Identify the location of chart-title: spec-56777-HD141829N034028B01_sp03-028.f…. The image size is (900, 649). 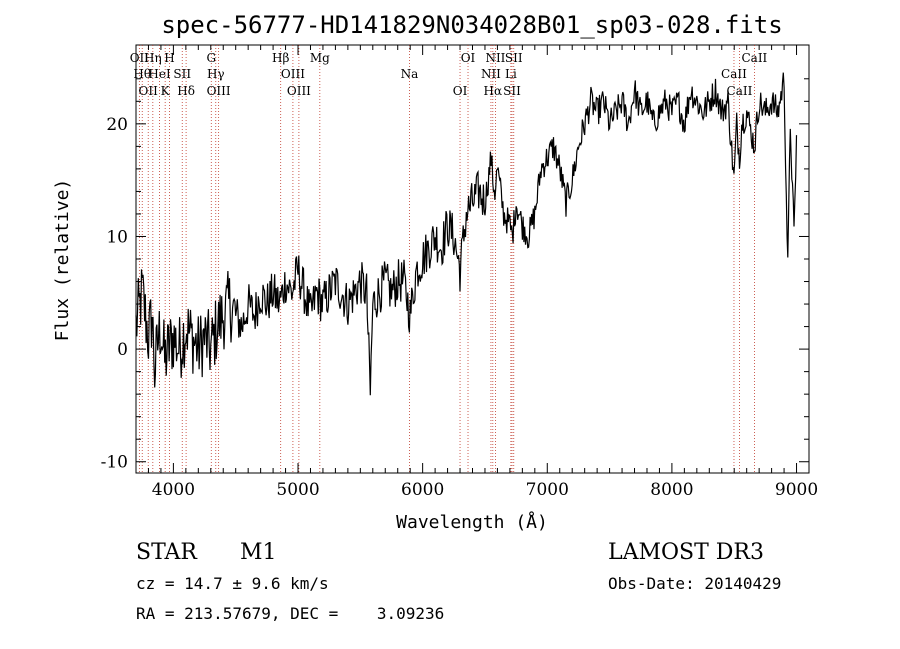
(471, 25).